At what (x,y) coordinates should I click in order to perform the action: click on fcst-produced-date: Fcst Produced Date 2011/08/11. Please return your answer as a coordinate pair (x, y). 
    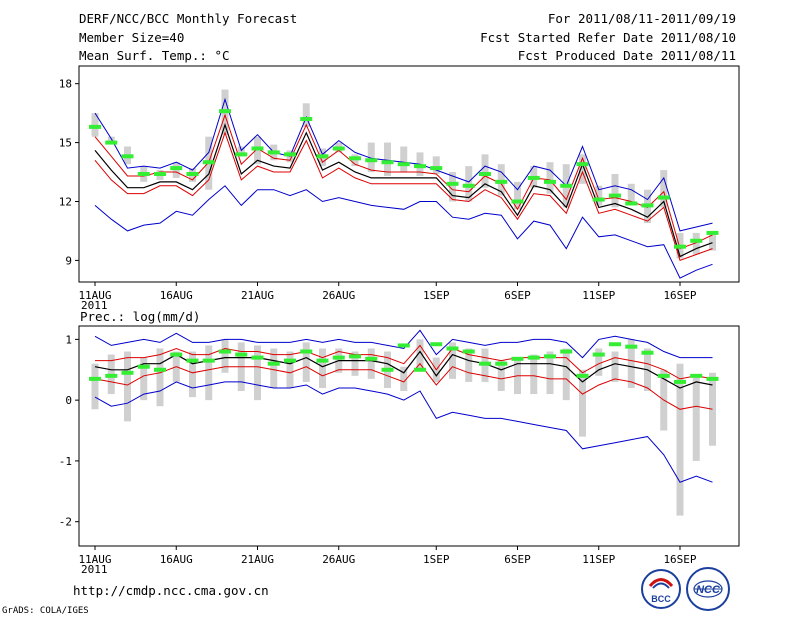
    Looking at the image, I should click on (626, 55).